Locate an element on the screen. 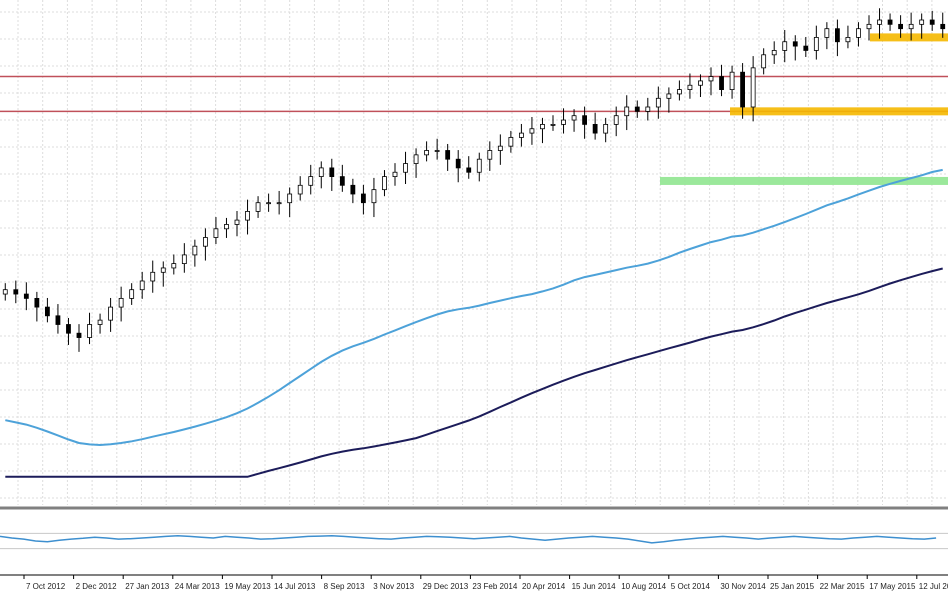 The height and width of the screenshot is (593, 948). x-tick-label: 19 May 2013 is located at coordinates (247, 586).